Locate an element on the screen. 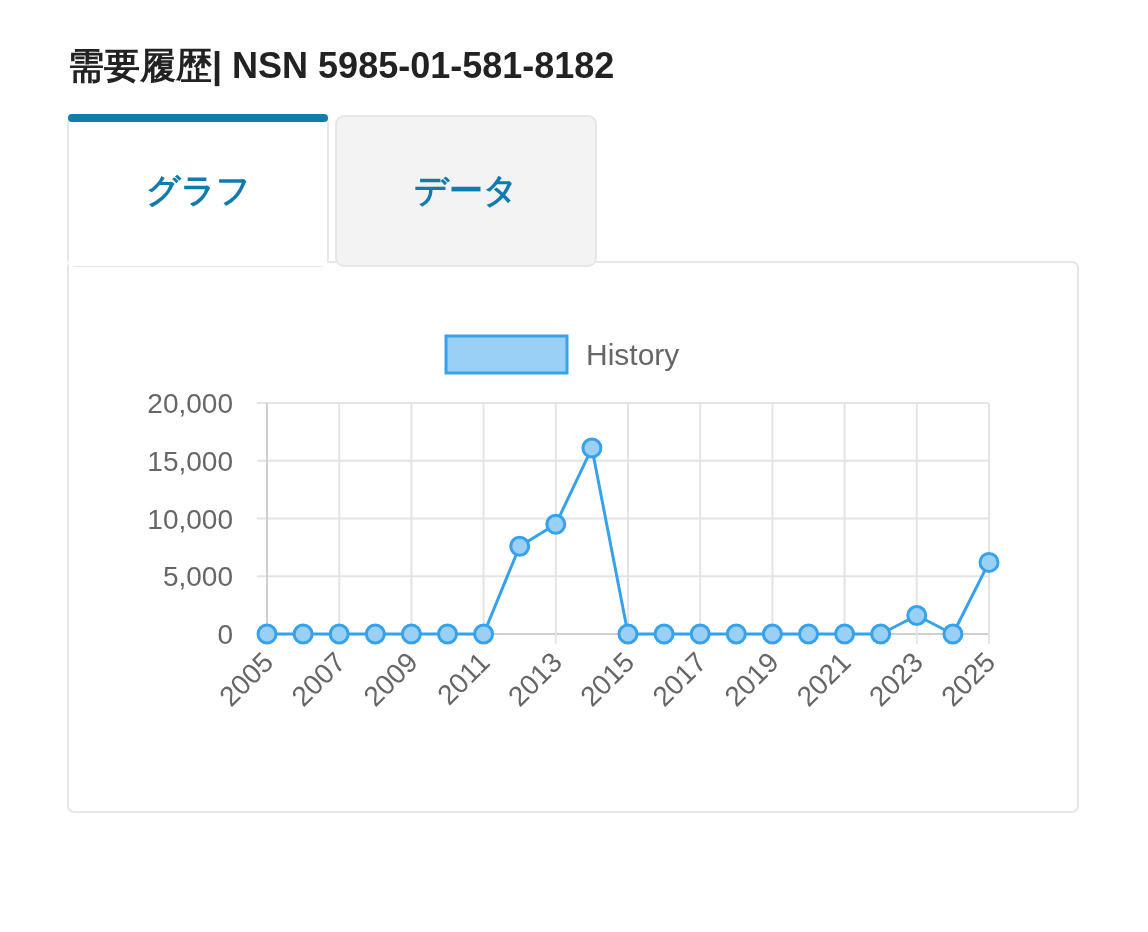  text: データ is located at coordinates (466, 190).